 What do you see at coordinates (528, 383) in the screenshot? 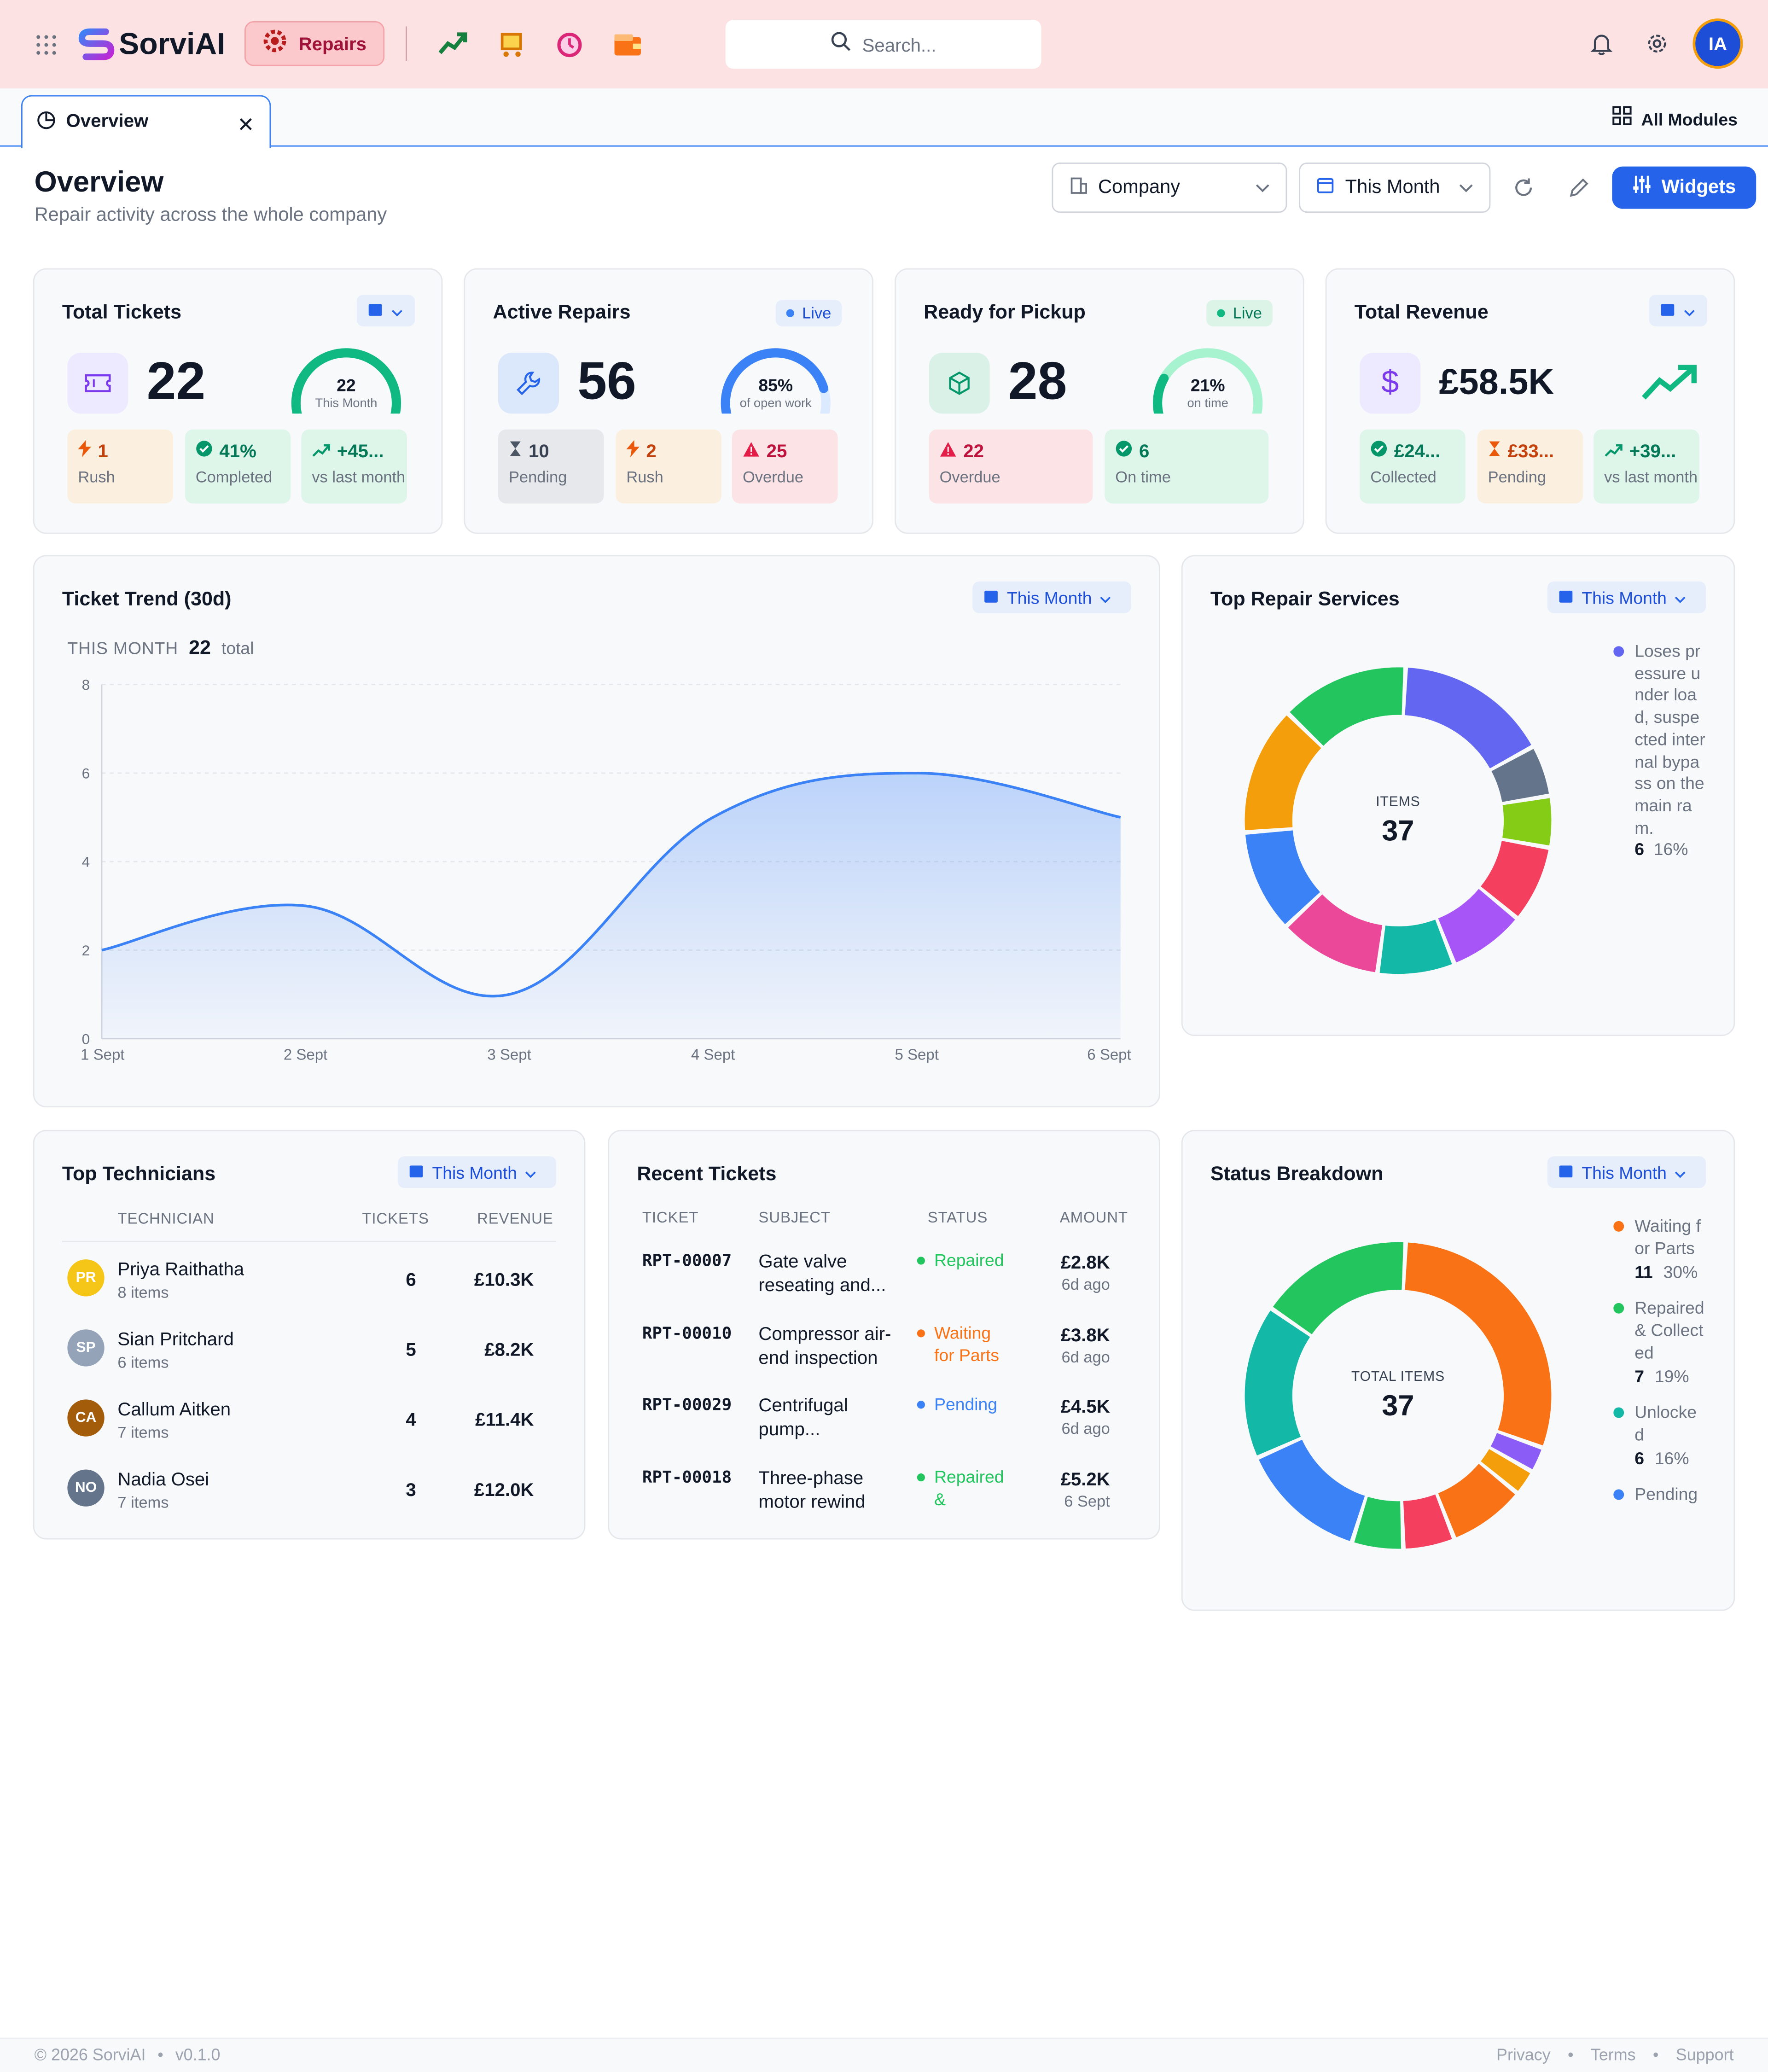
I see `wrench-icon` at bounding box center [528, 383].